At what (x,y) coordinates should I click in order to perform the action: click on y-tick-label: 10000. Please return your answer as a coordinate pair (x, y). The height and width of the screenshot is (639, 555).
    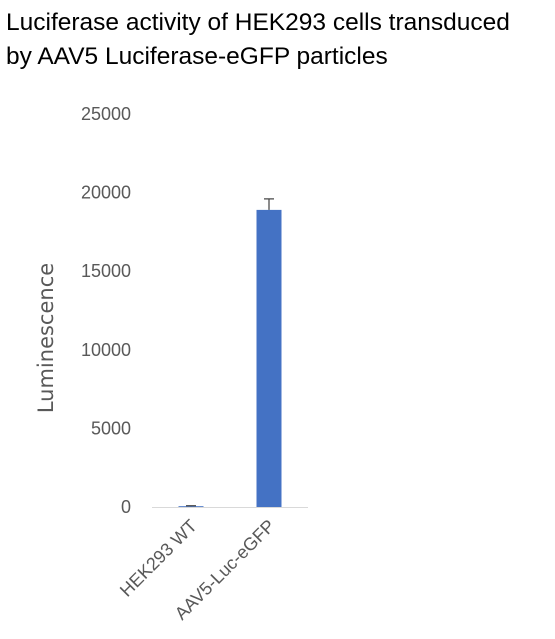
    Looking at the image, I should click on (106, 350).